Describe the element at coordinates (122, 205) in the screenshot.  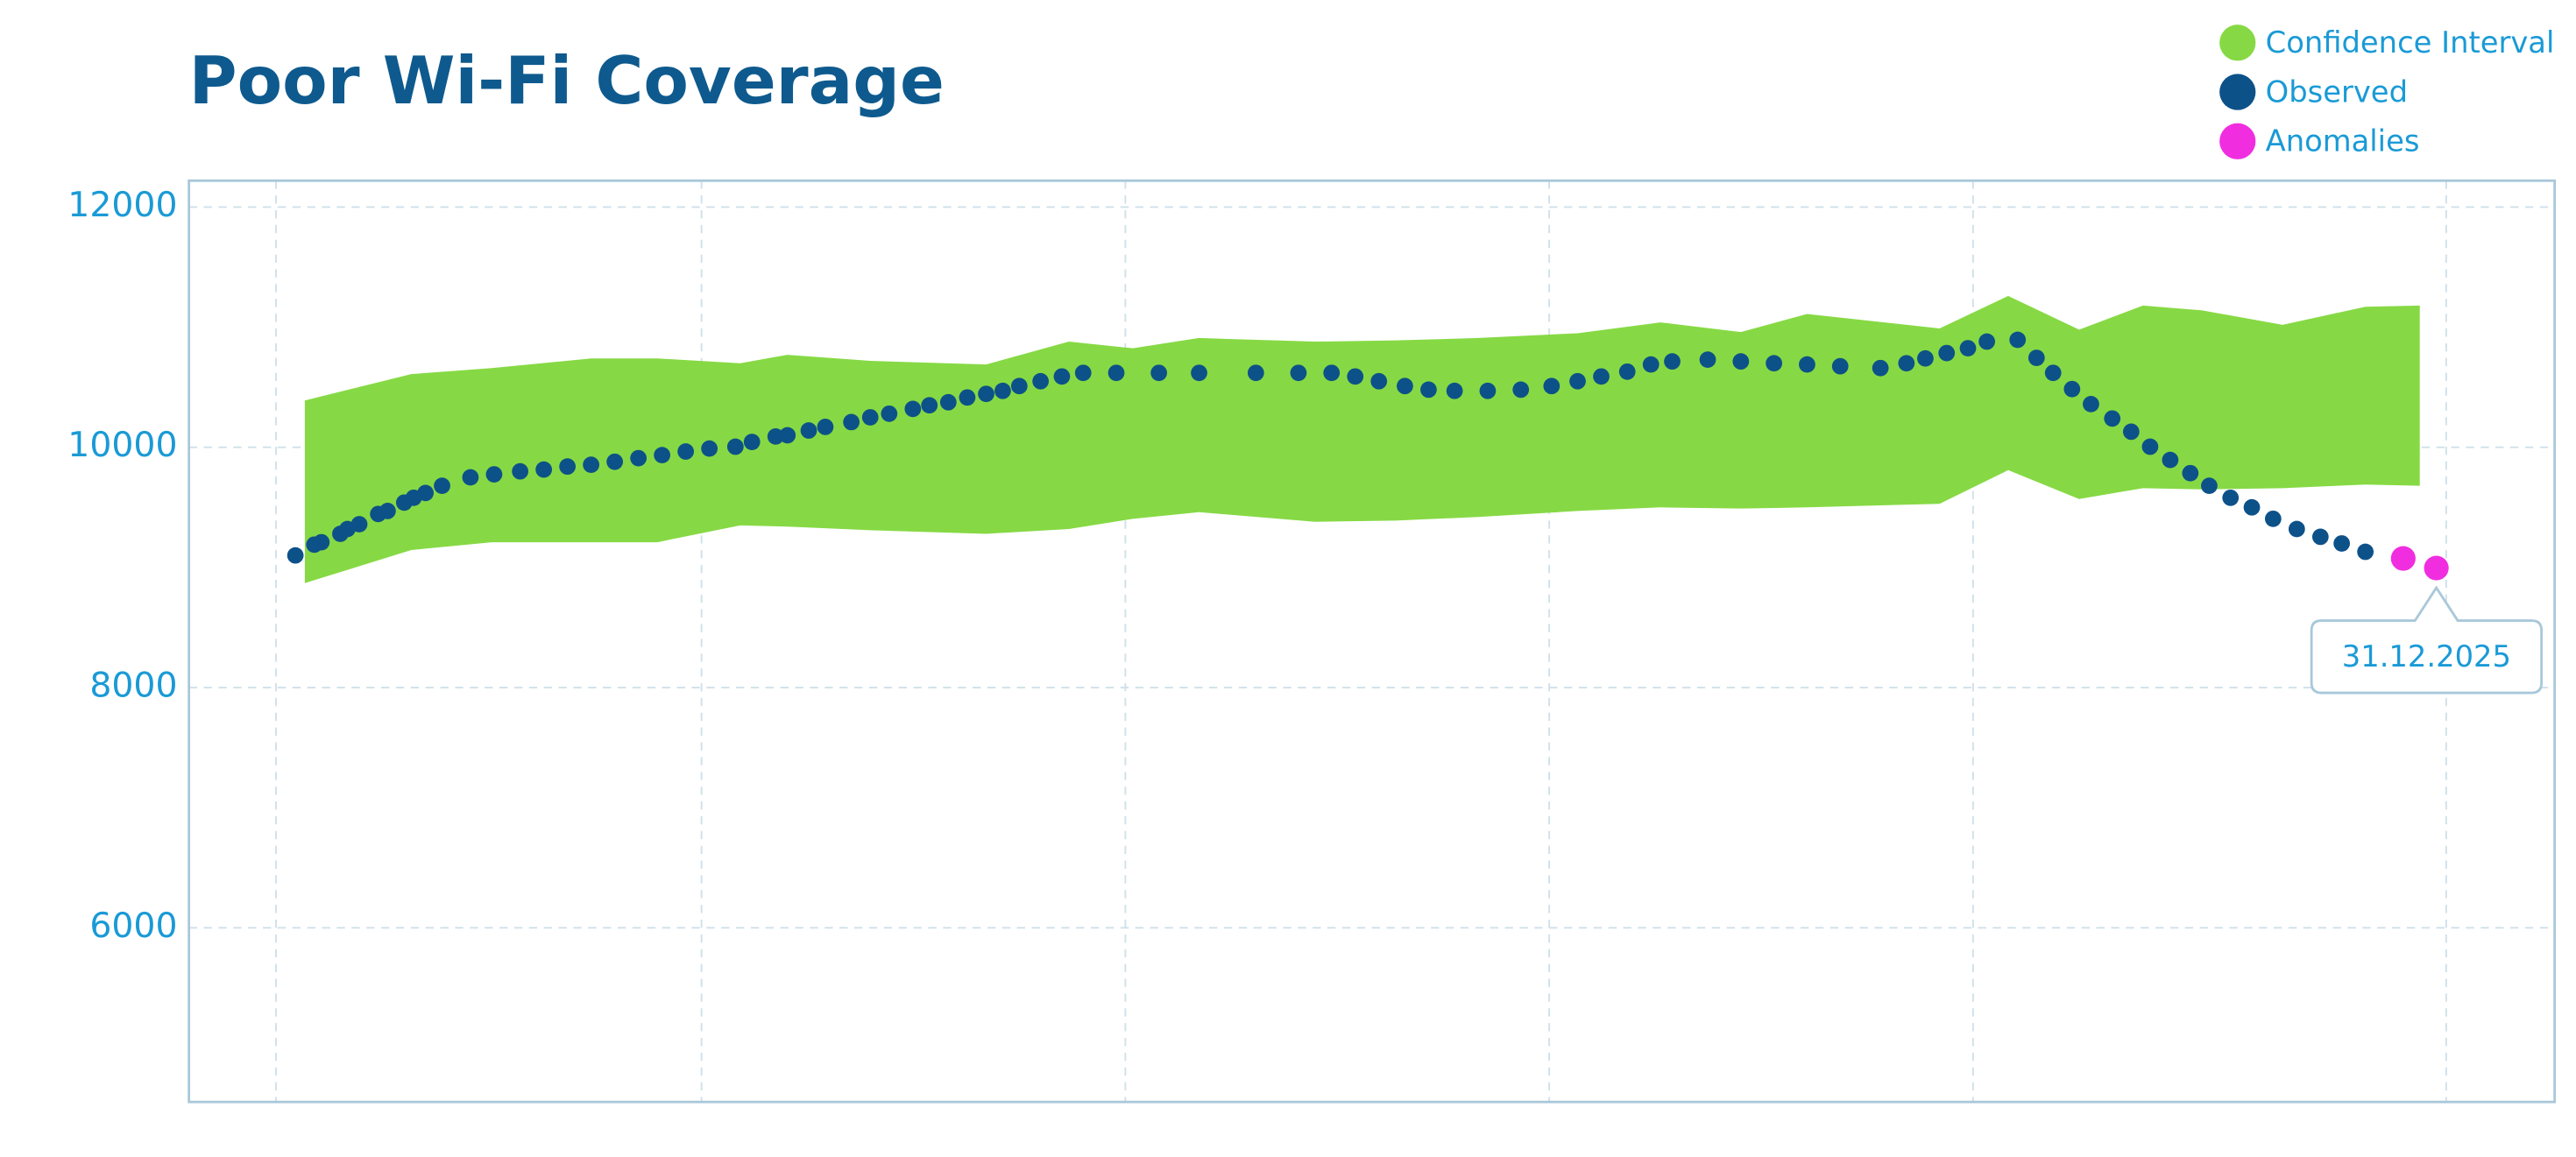
I see `y-tick-label: 12000` at that location.